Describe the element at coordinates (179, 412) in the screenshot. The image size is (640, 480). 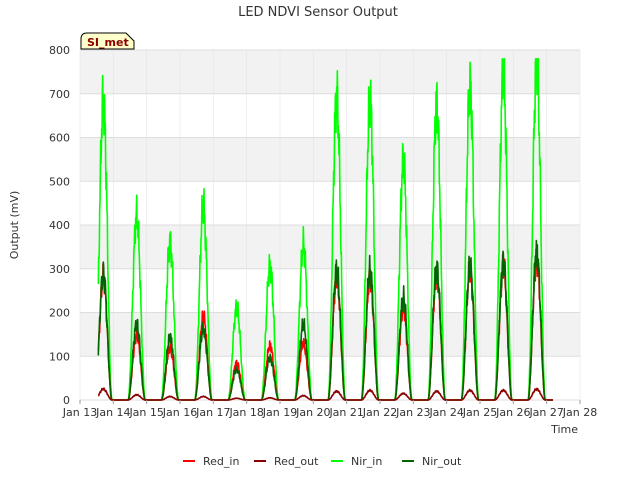
I see `x-tick-label: Jan 16` at that location.